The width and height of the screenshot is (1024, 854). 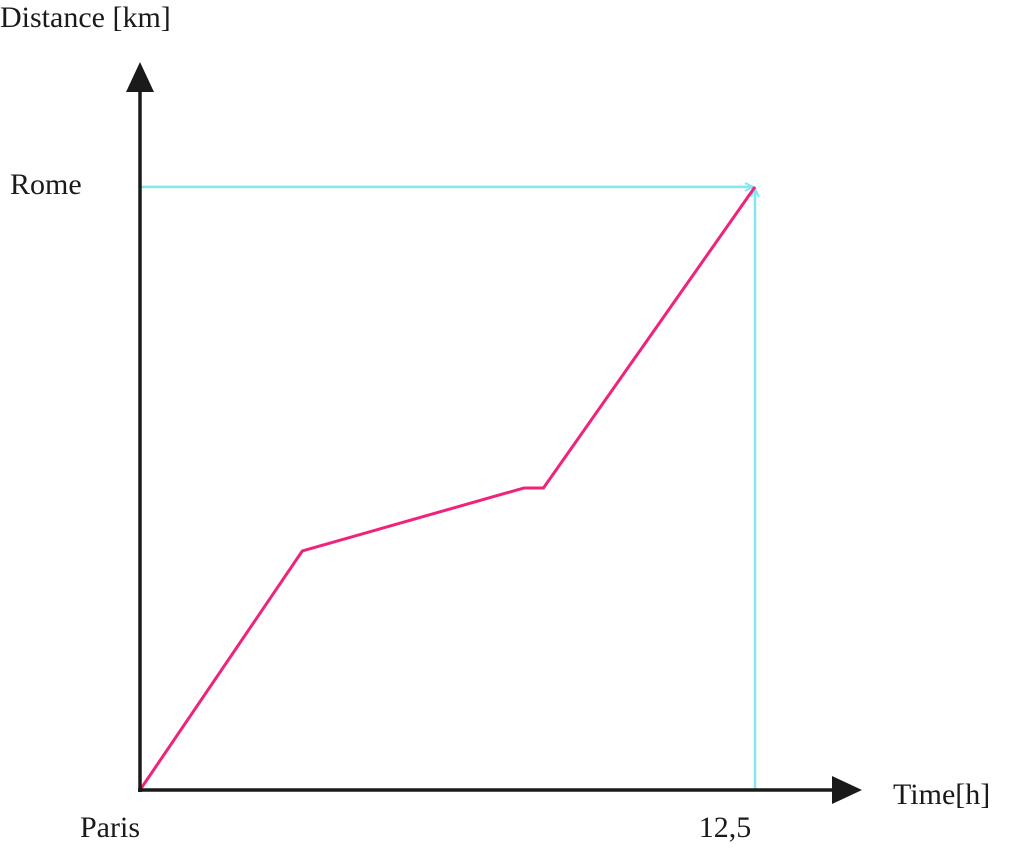 What do you see at coordinates (110, 827) in the screenshot?
I see `x-tick-label: Paris` at bounding box center [110, 827].